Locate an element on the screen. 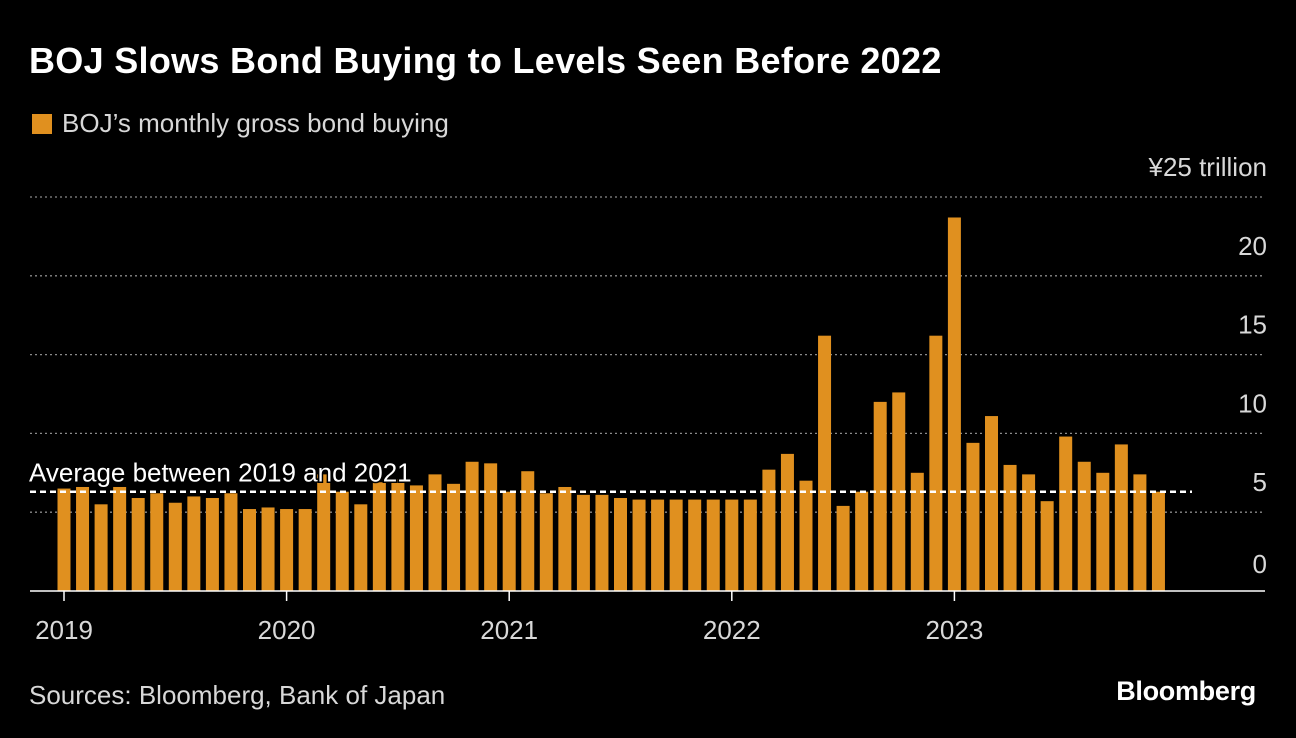 This screenshot has width=1296, height=738. x-tick-label: 2019 is located at coordinates (64, 630).